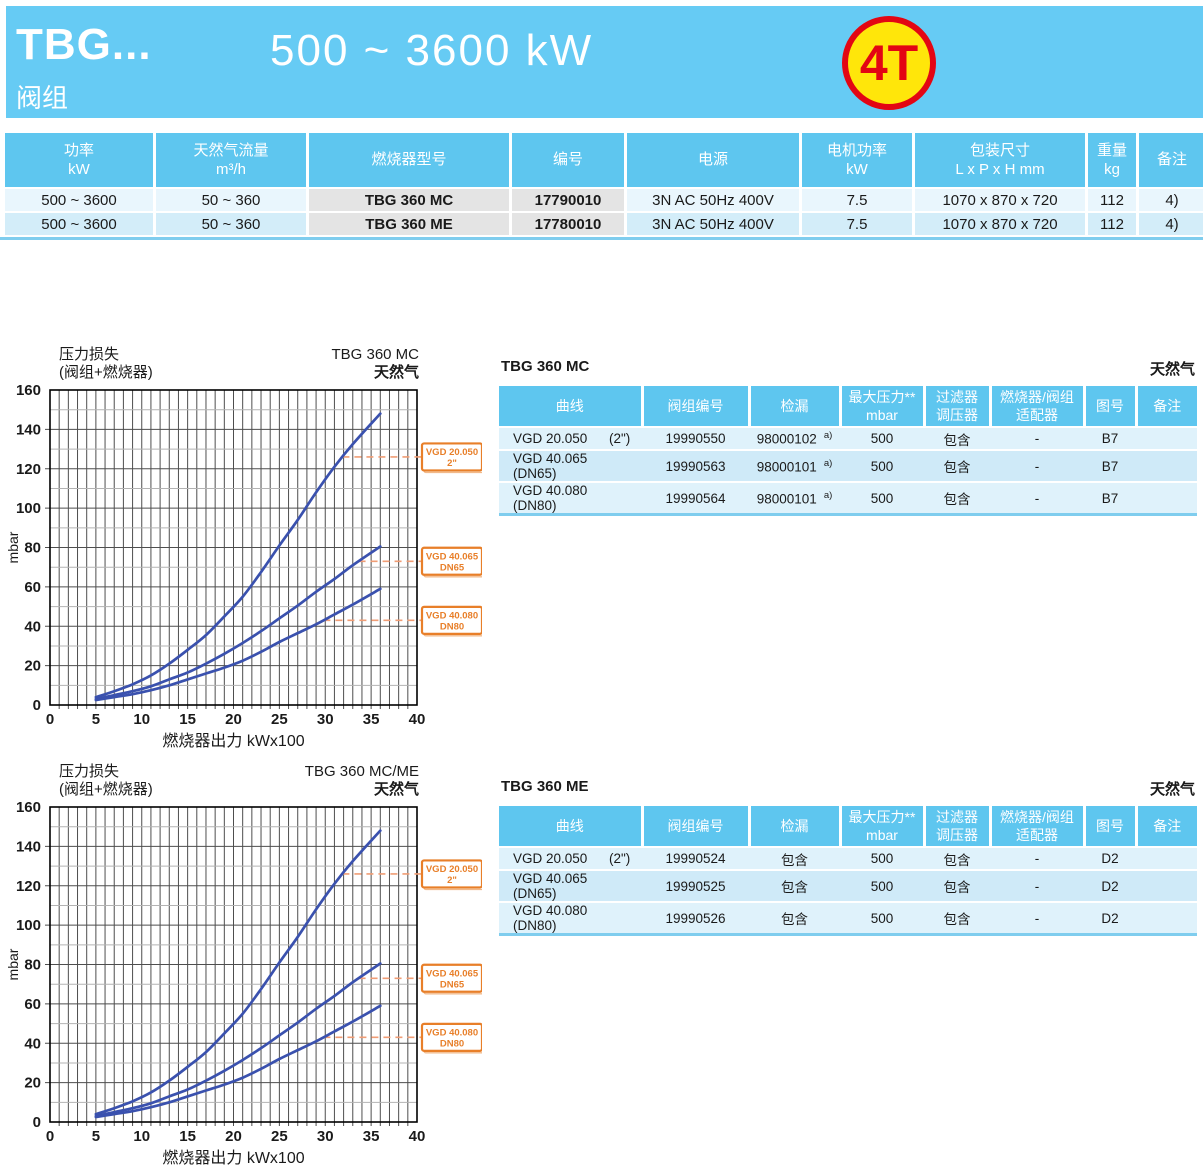 The width and height of the screenshot is (1203, 1172). Describe the element at coordinates (1171, 199) in the screenshot. I see `table-cell: 4)` at that location.